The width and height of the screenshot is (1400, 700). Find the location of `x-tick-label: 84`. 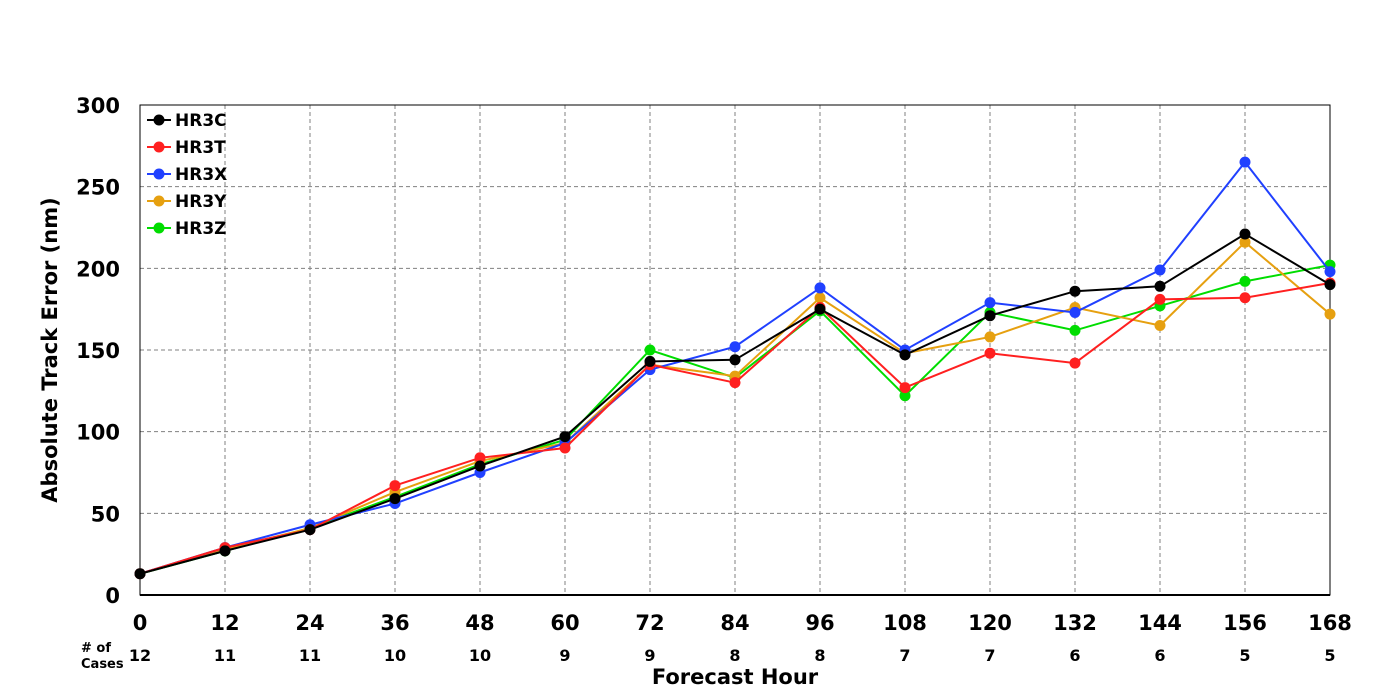

x-tick-label: 84 is located at coordinates (734, 623).